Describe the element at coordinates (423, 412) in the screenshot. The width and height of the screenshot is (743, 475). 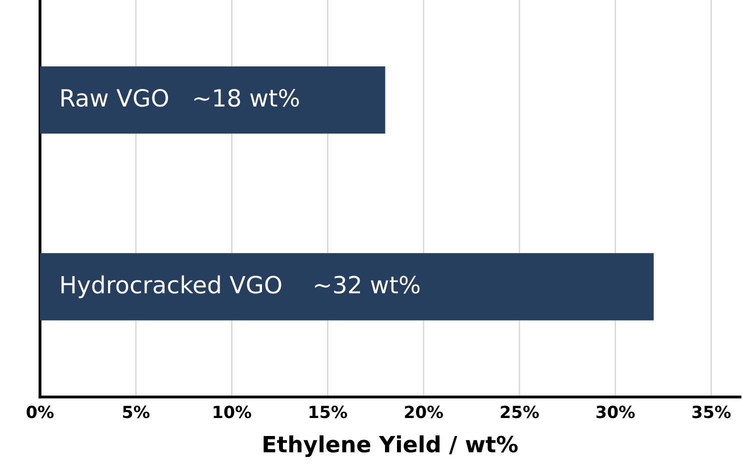
I see `x-tick-label: 20%` at that location.